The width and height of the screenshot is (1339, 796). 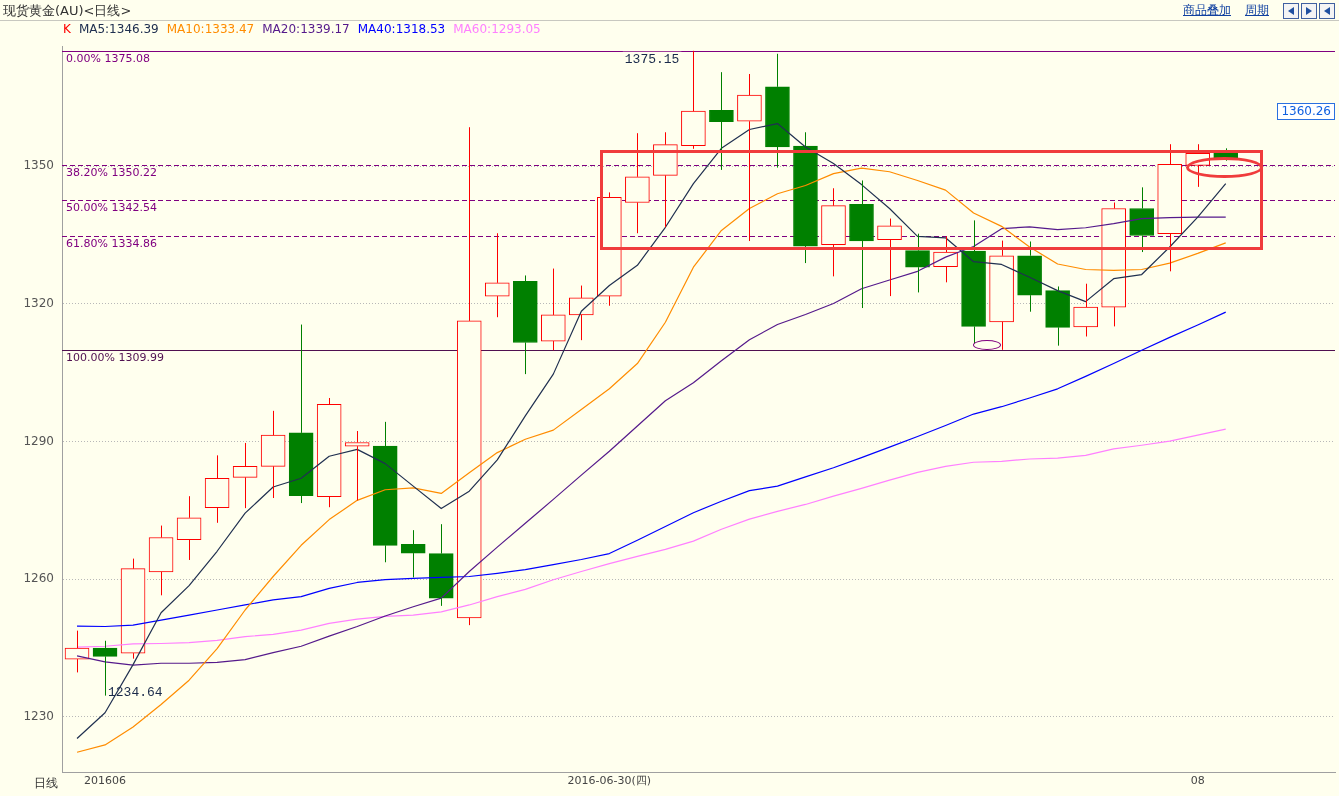 What do you see at coordinates (38, 303) in the screenshot?
I see `y-tick-label: 1320` at bounding box center [38, 303].